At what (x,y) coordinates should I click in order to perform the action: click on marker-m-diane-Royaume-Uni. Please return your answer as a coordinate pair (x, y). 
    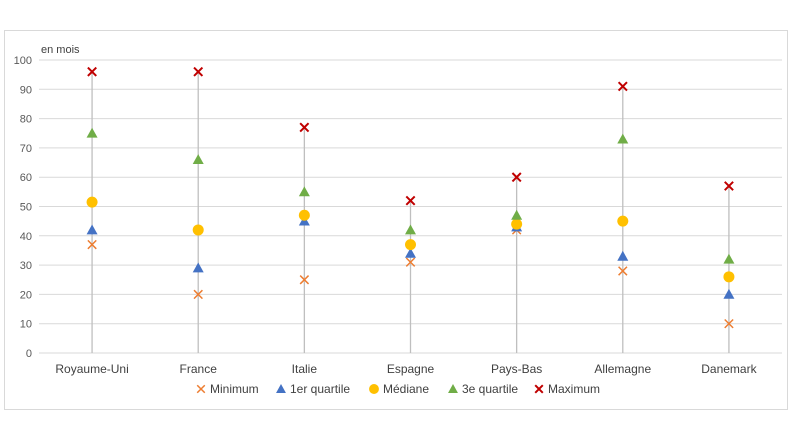
    Looking at the image, I should click on (92, 202).